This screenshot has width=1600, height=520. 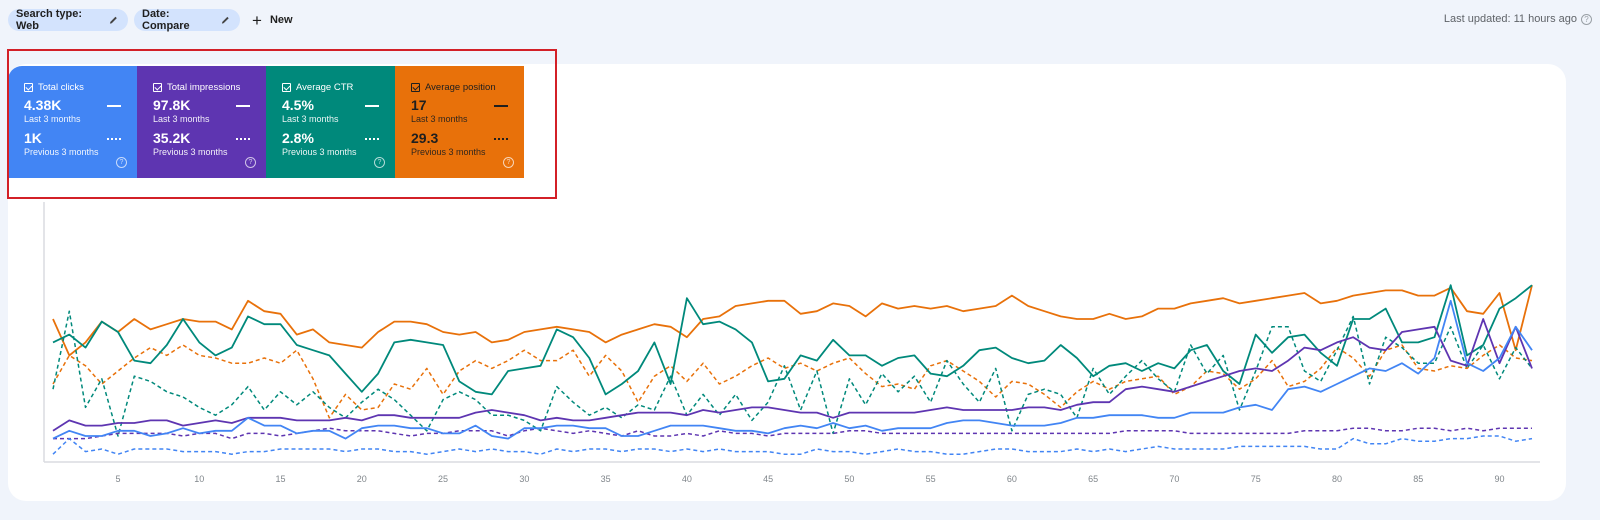 What do you see at coordinates (930, 479) in the screenshot?
I see `x-tick-label: 55` at bounding box center [930, 479].